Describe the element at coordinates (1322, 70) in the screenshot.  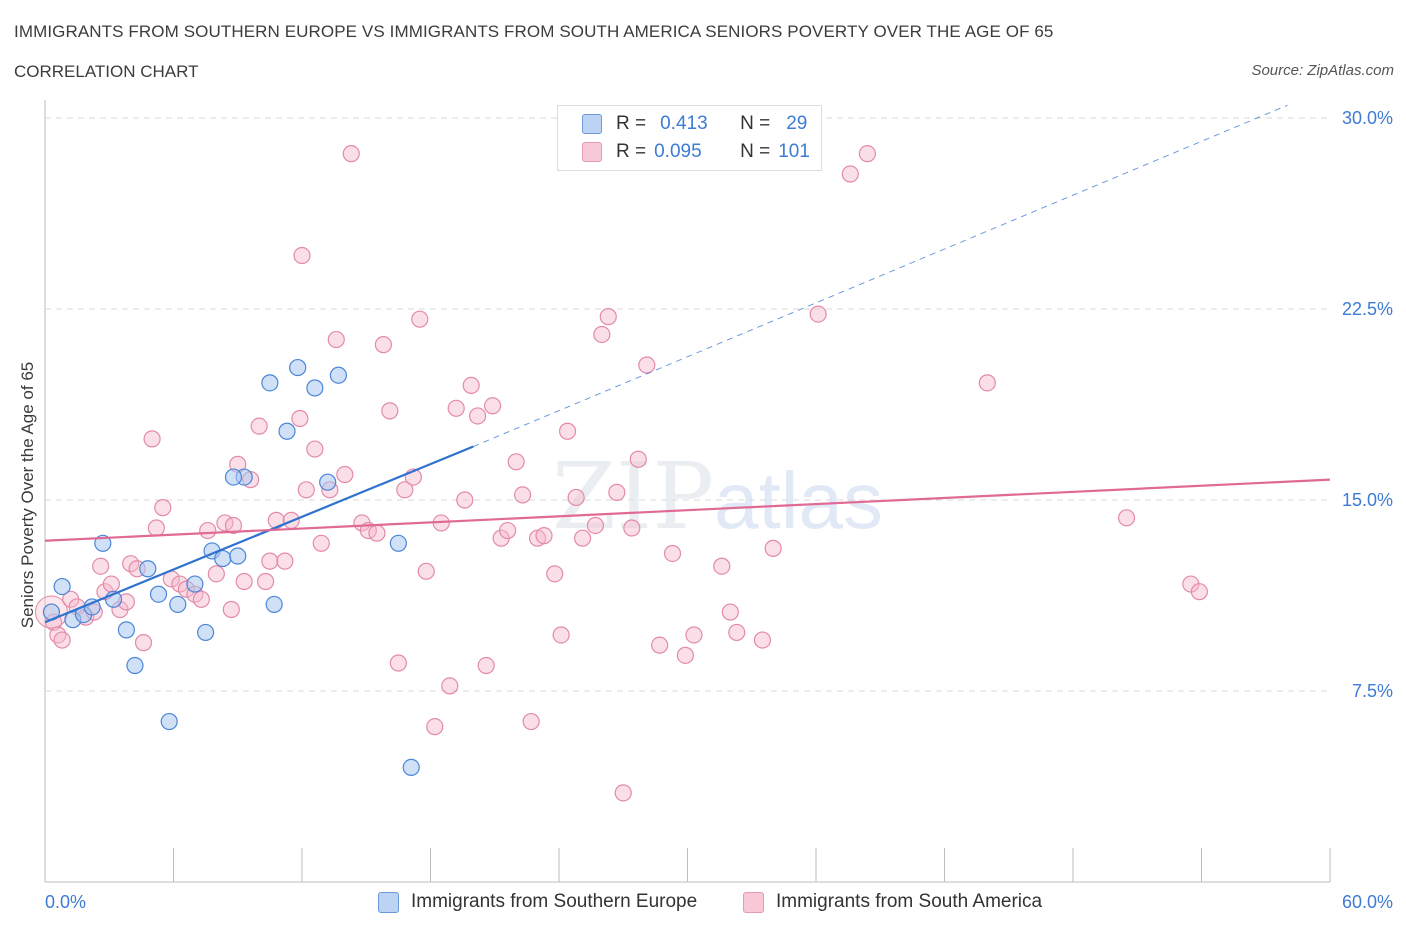
I see `source-credit: Source: ZipAtlas.com` at that location.